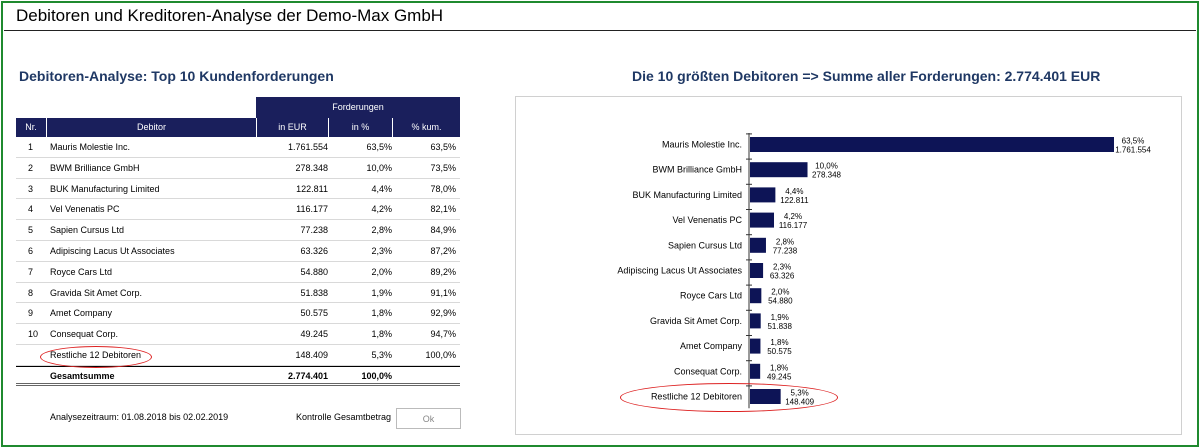  I want to click on value-label: 54.880, so click(780, 301).